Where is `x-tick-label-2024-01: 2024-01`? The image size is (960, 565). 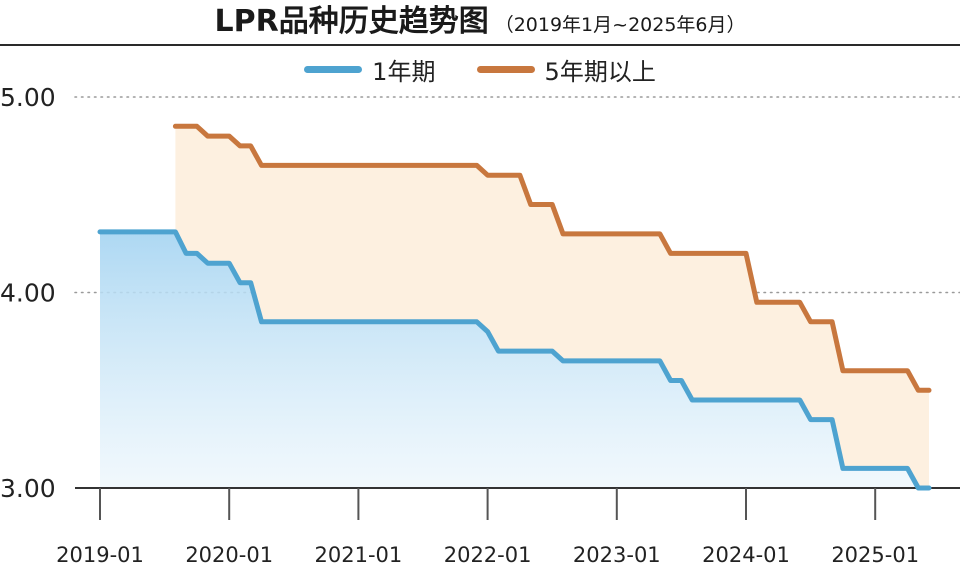
x-tick-label-2024-01: 2024-01 is located at coordinates (746, 554).